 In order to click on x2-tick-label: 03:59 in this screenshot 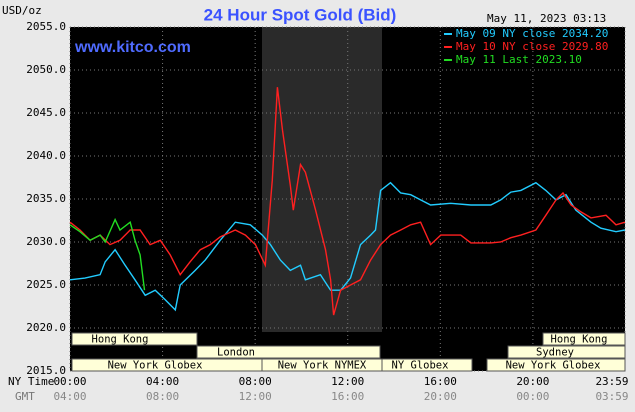, I will do `click(611, 396)`.